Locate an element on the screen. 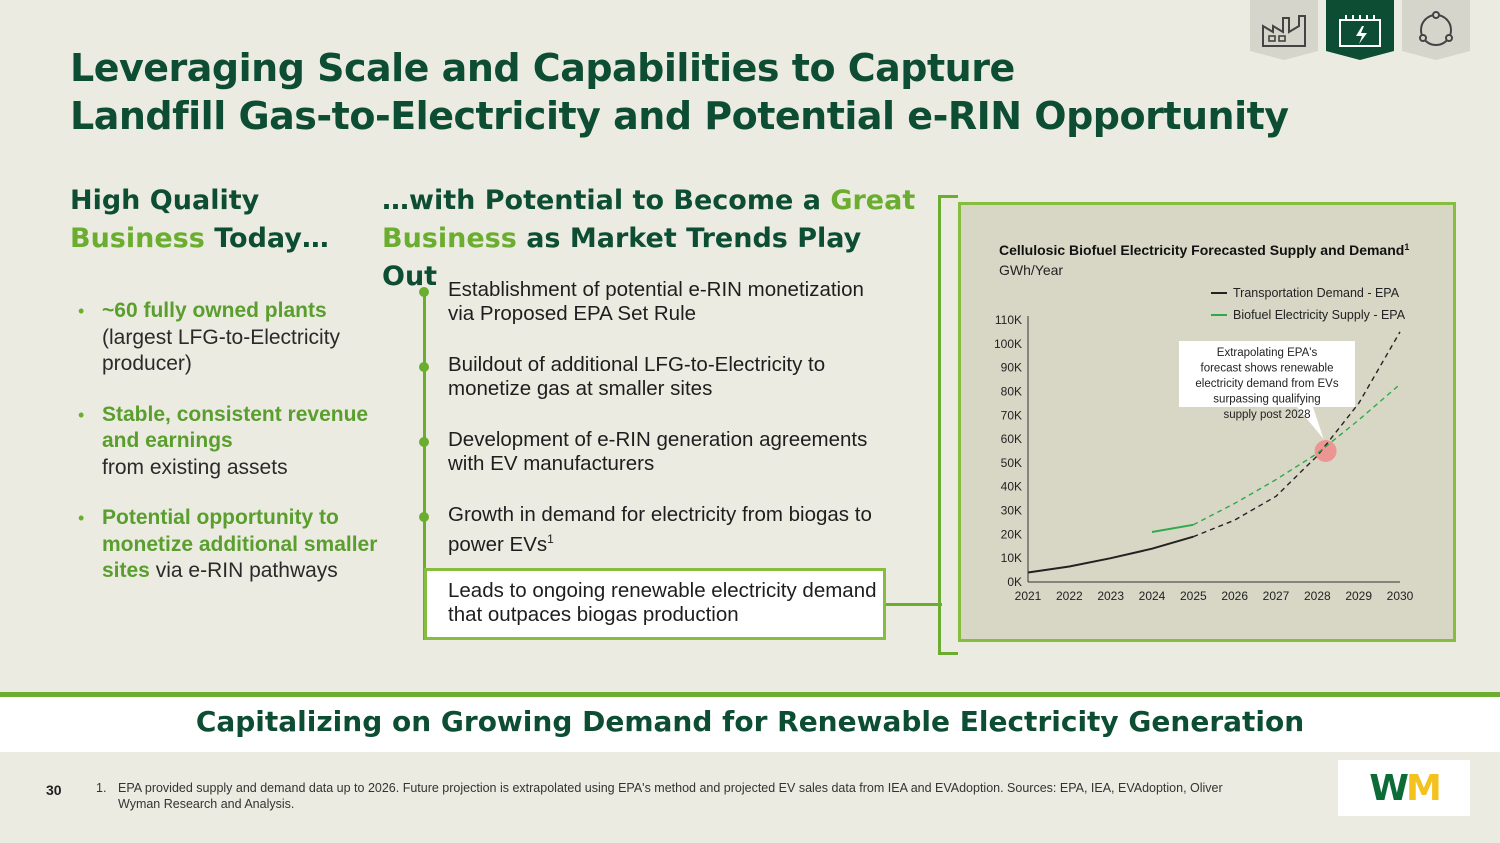 Image resolution: width=1500 pixels, height=843 pixels. highlight-box is located at coordinates (655, 604).